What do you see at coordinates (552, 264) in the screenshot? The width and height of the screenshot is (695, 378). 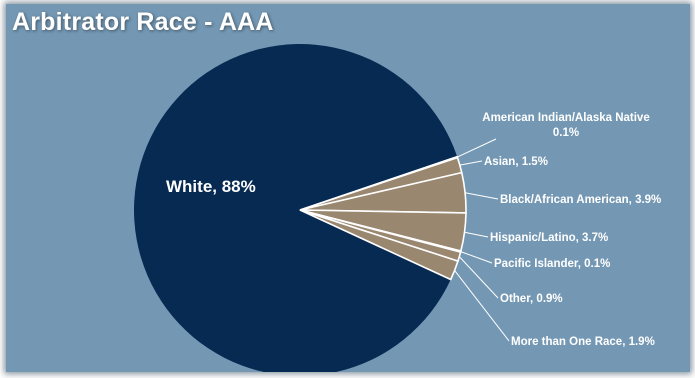 I see `slice-label: Pacific Islander, 0.1%` at bounding box center [552, 264].